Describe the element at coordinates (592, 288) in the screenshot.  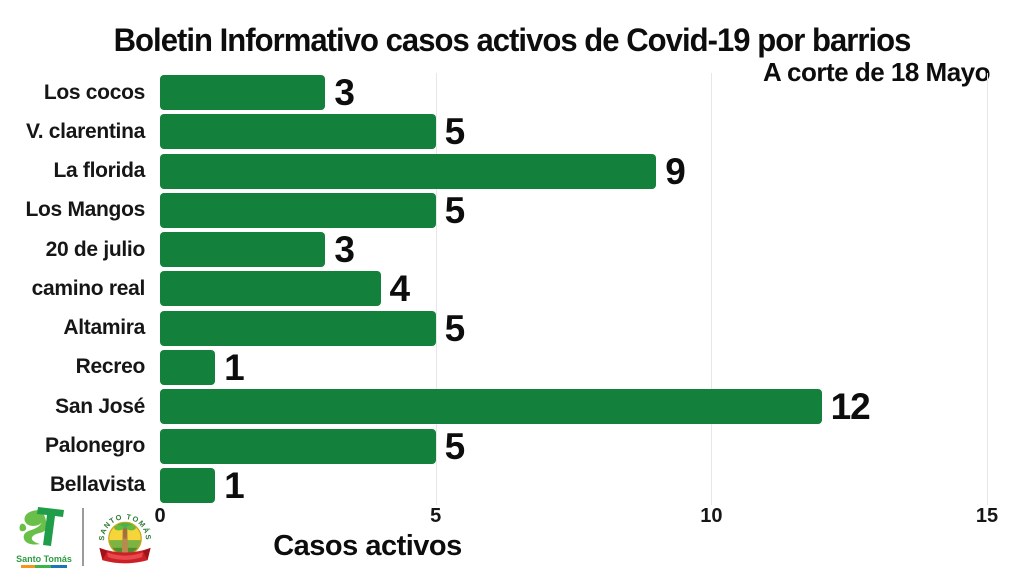
I see `bar-track: 4` at that location.